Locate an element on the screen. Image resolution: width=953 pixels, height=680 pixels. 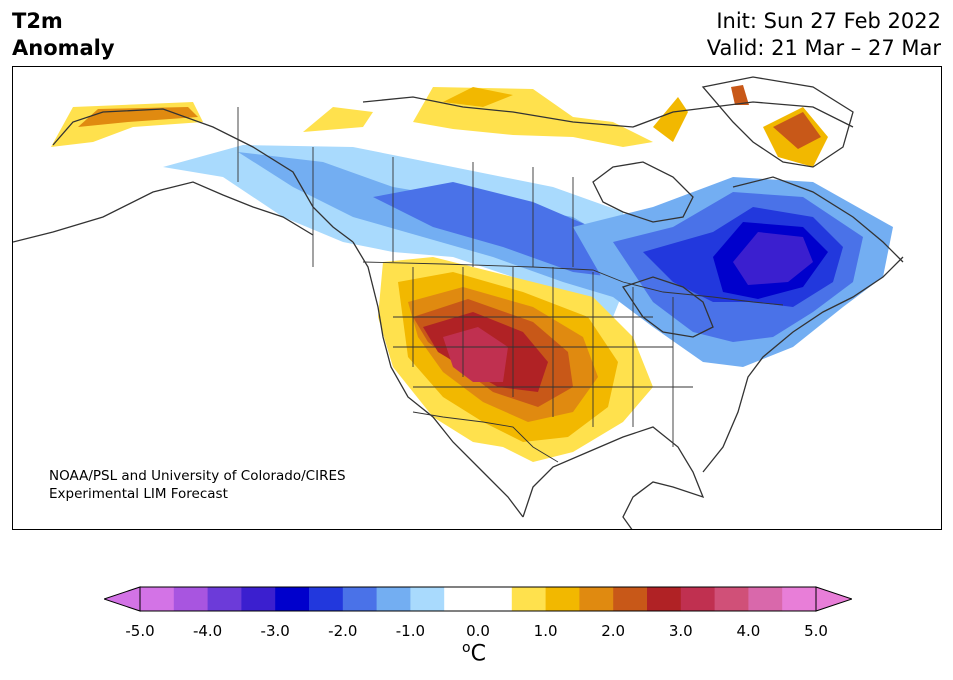
yukon-warm-patch is located at coordinates (338, 119).